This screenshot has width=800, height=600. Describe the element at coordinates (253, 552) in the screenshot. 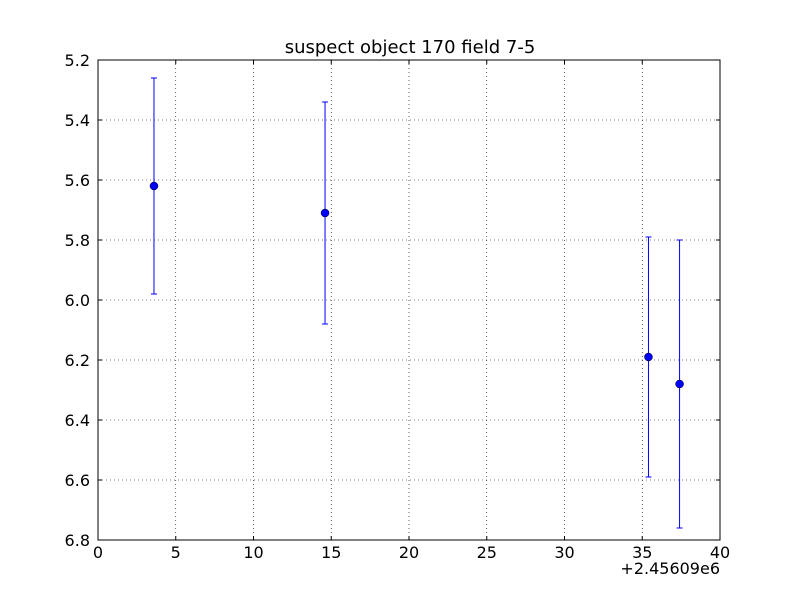

I see `x-tick-label: 10` at that location.